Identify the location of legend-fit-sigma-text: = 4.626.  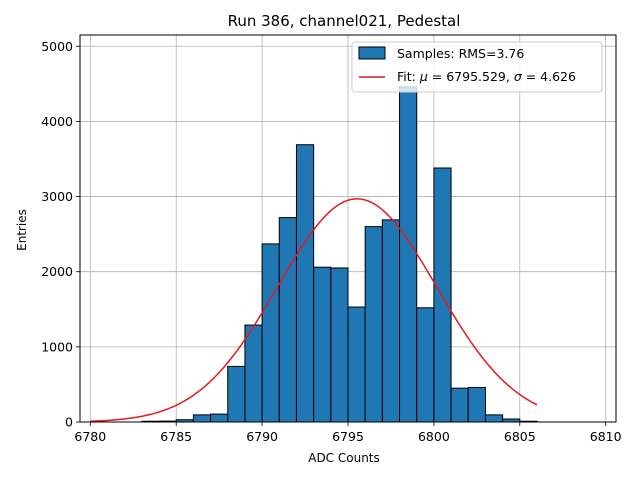
(549, 76).